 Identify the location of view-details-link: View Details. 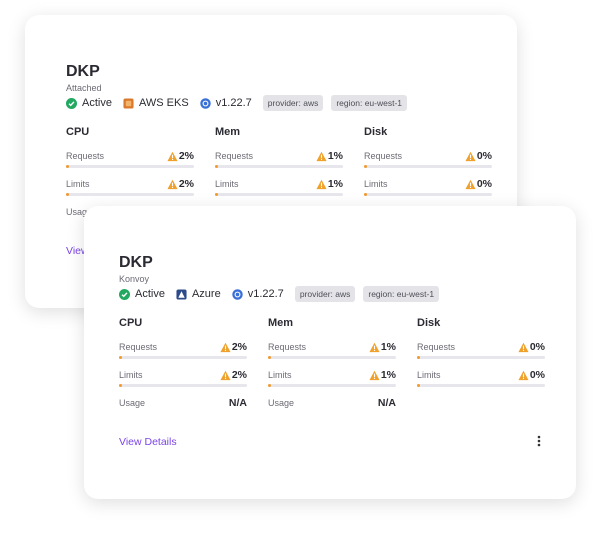
(148, 442).